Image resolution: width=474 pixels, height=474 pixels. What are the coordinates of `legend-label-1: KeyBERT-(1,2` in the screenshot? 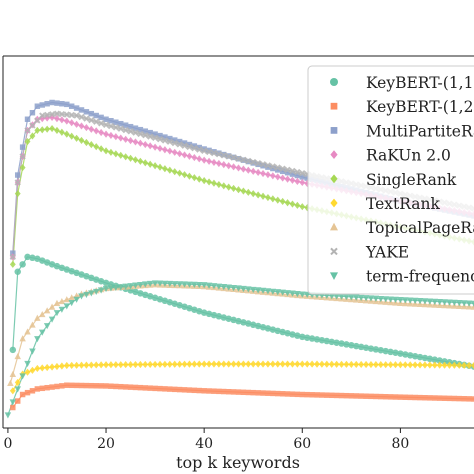 It's located at (419, 107).